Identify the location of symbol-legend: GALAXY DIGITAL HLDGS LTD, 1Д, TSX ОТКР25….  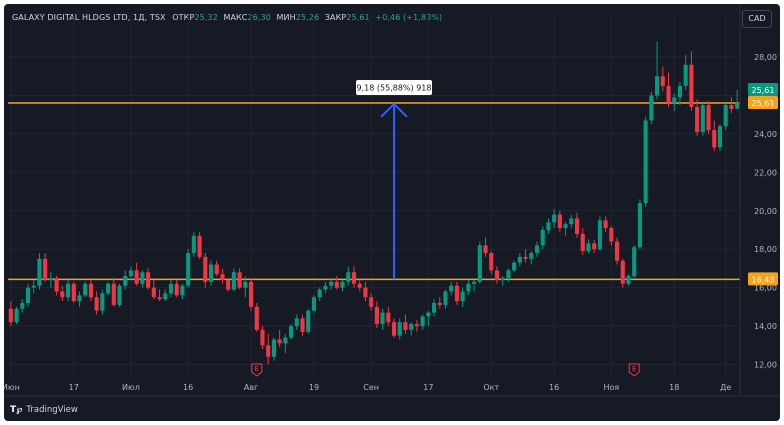
(228, 17).